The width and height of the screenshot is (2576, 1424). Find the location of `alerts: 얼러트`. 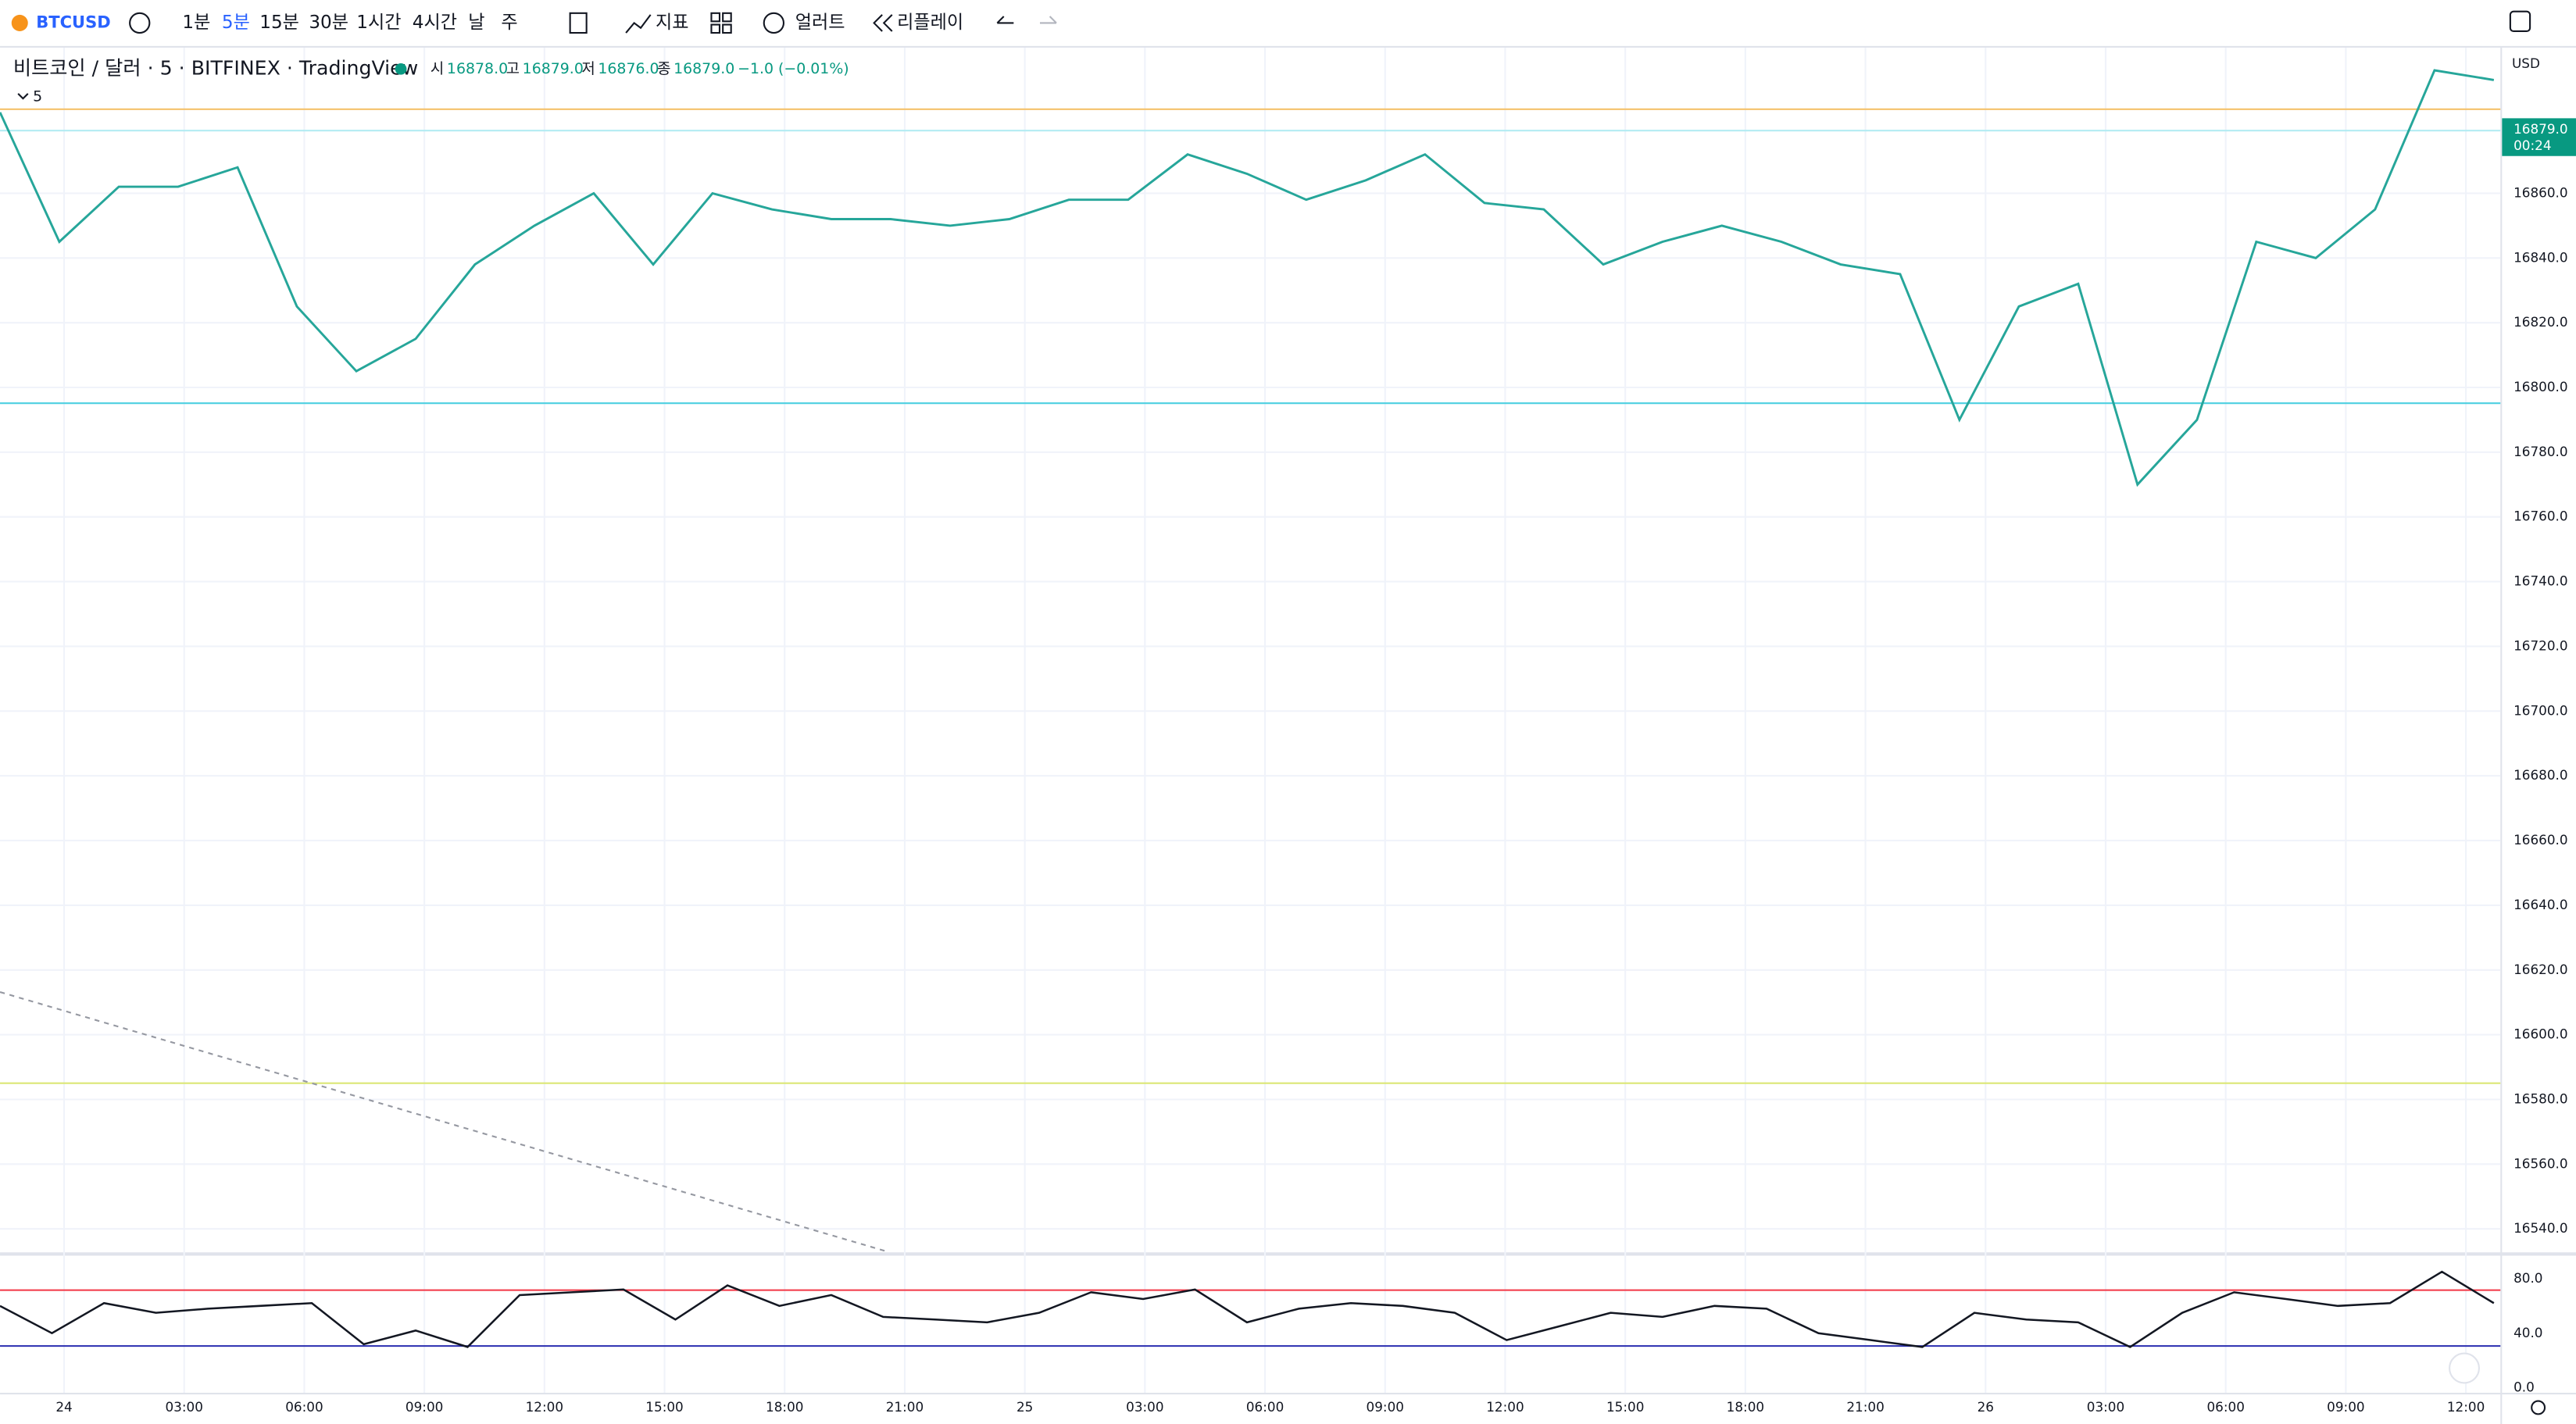

alerts: 얼러트 is located at coordinates (820, 22).